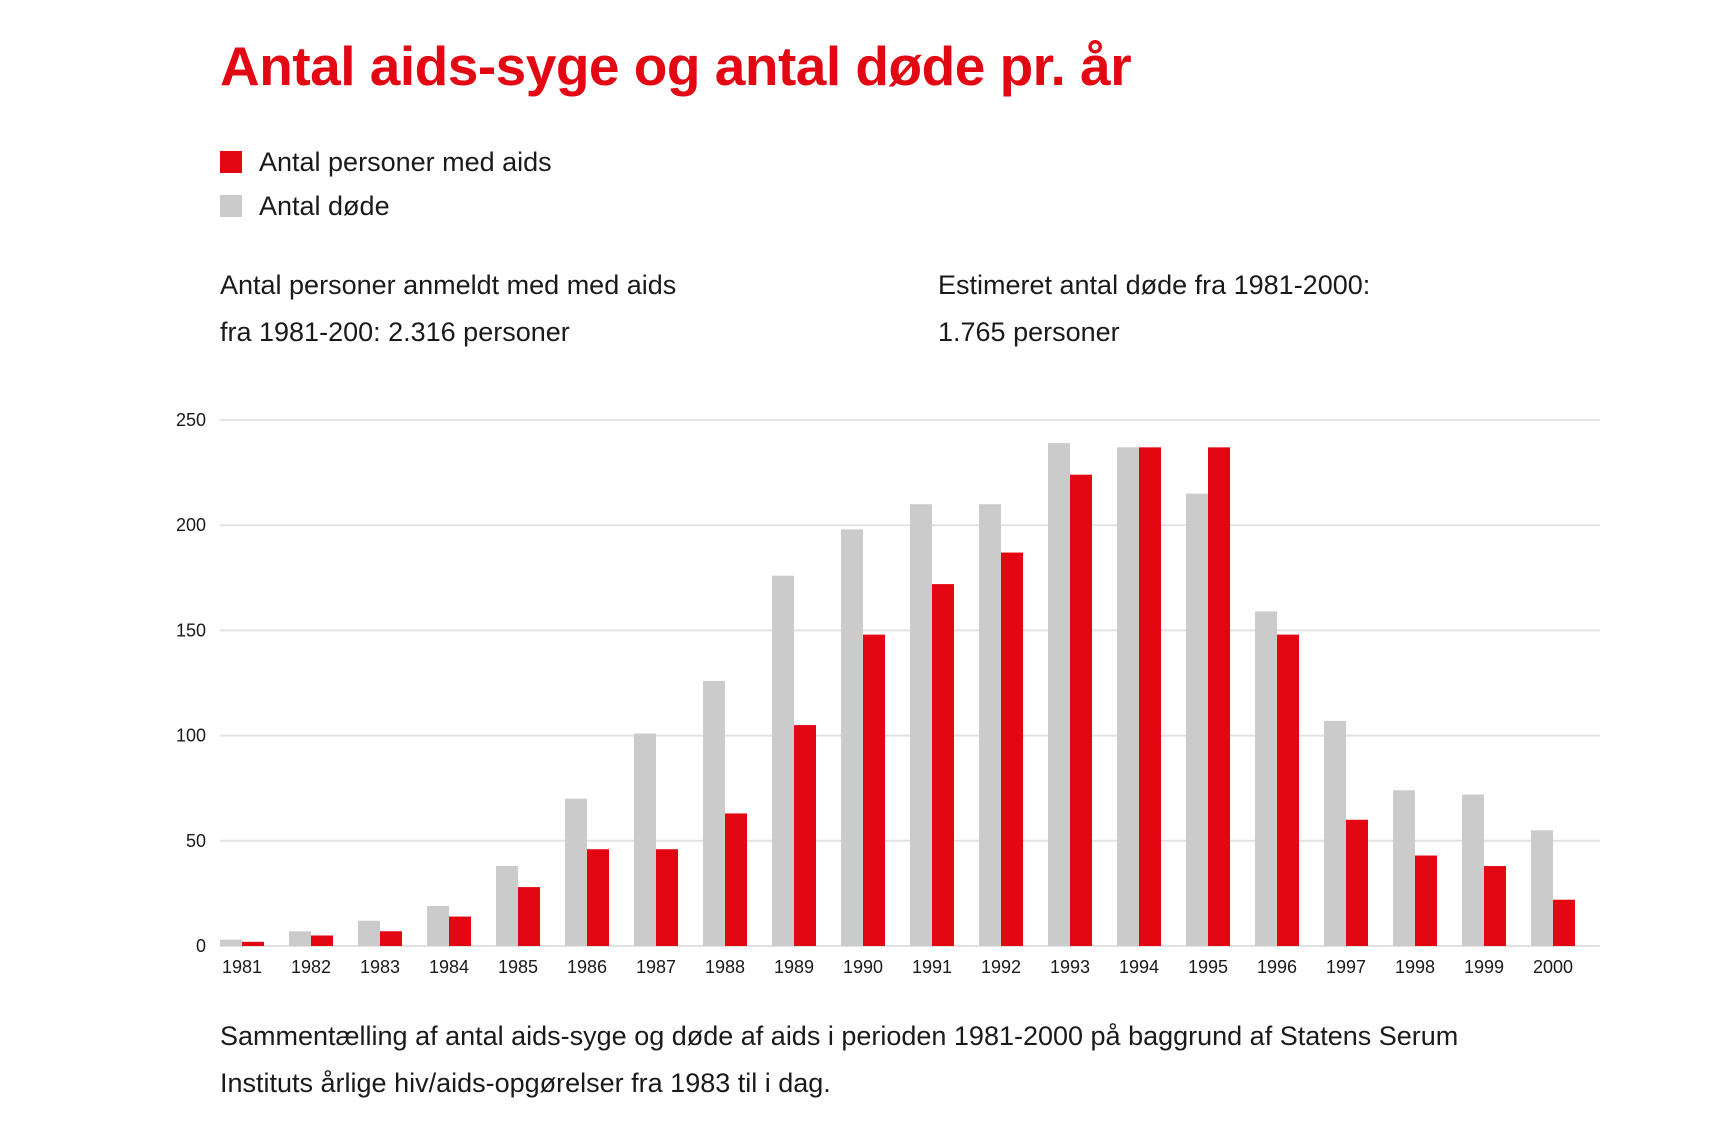  What do you see at coordinates (311, 967) in the screenshot?
I see `x-tick-label: 1982` at bounding box center [311, 967].